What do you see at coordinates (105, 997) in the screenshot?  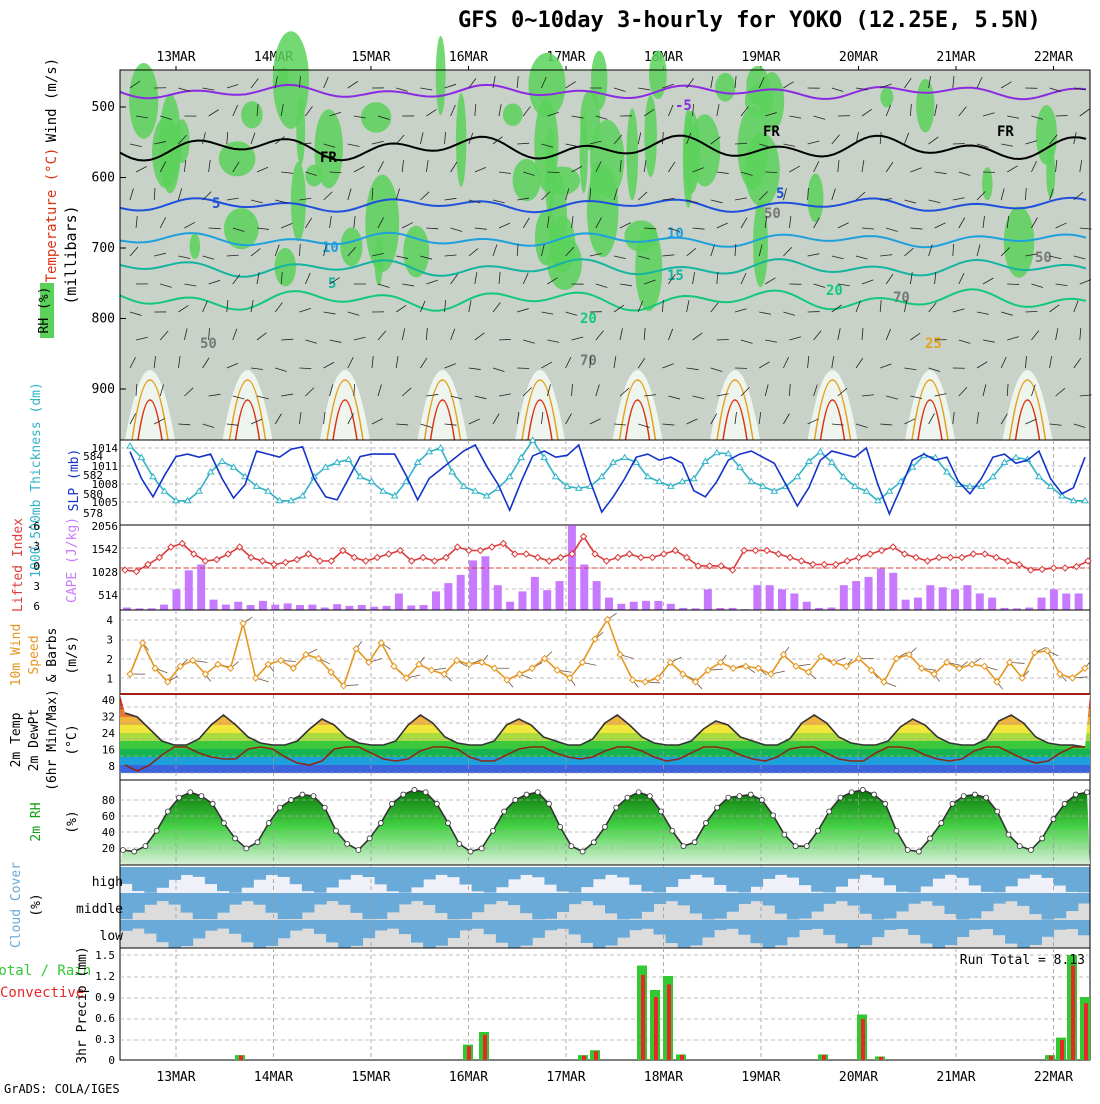 I see `precip-tick-label: 0.9` at bounding box center [105, 997].